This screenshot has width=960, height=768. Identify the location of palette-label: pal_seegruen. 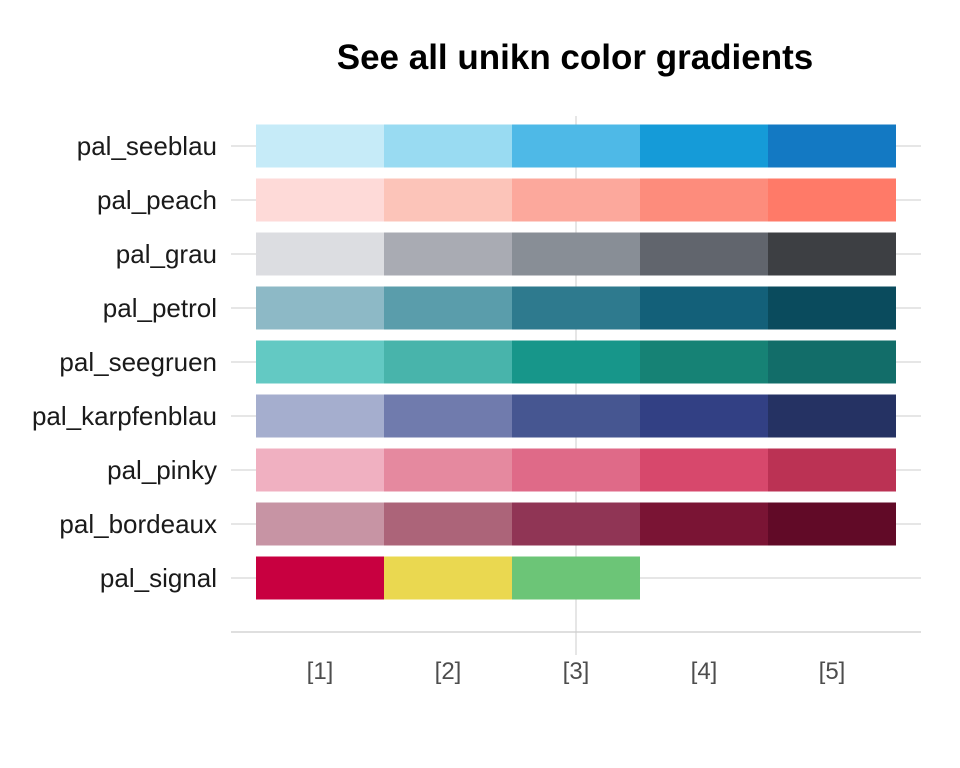
(138, 362).